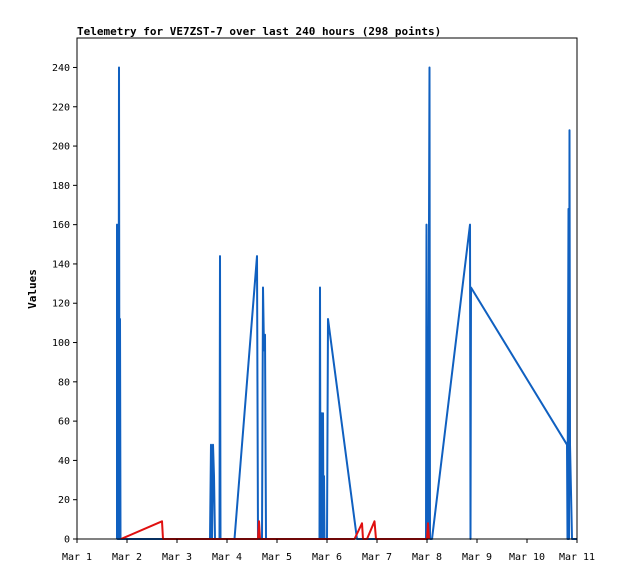 The width and height of the screenshot is (618, 579). Describe the element at coordinates (61, 225) in the screenshot. I see `y-tick-label: 160` at that location.